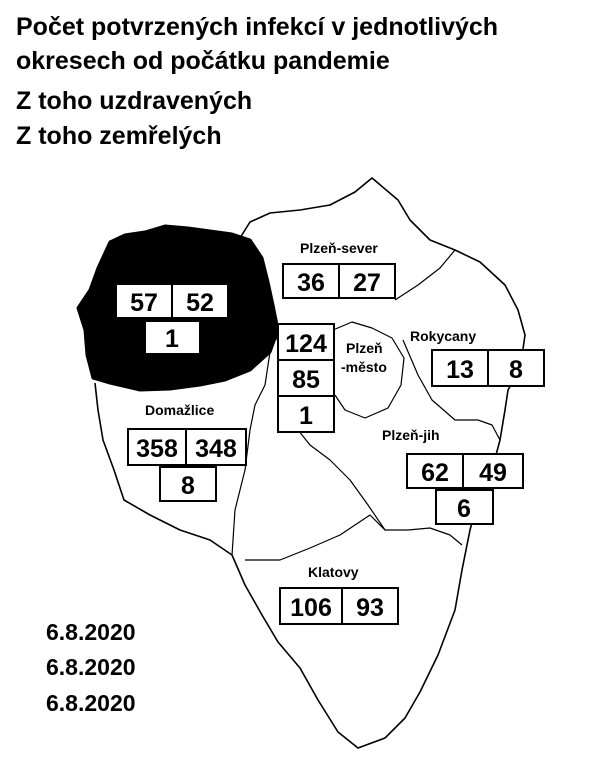 The height and width of the screenshot is (772, 598). Describe the element at coordinates (91, 667) in the screenshot. I see `date-recovered: 6.8.2020` at that location.